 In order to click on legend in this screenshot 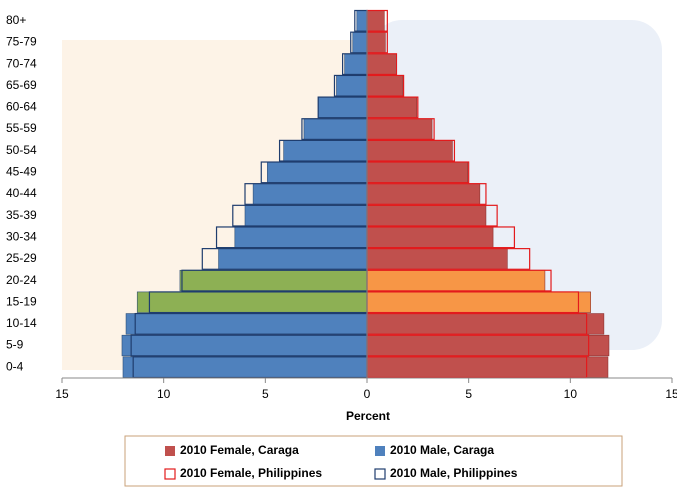, I will do `click(373, 461)`.